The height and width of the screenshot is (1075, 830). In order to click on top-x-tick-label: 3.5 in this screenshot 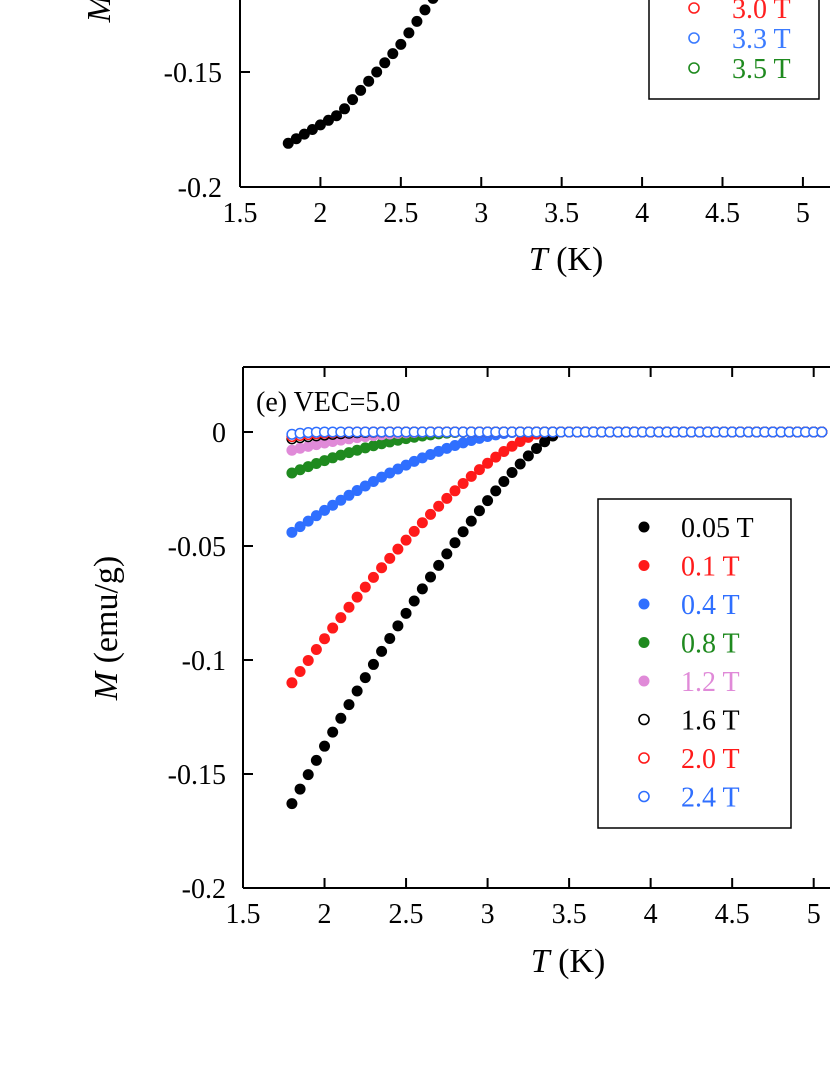, I will do `click(561, 213)`.